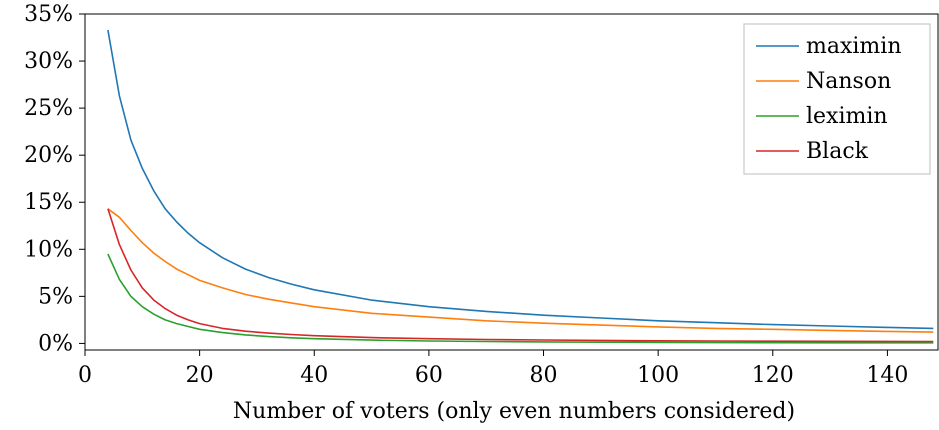 This screenshot has height=430, width=939. Describe the element at coordinates (314, 375) in the screenshot. I see `x-tick-label-40: 40` at that location.